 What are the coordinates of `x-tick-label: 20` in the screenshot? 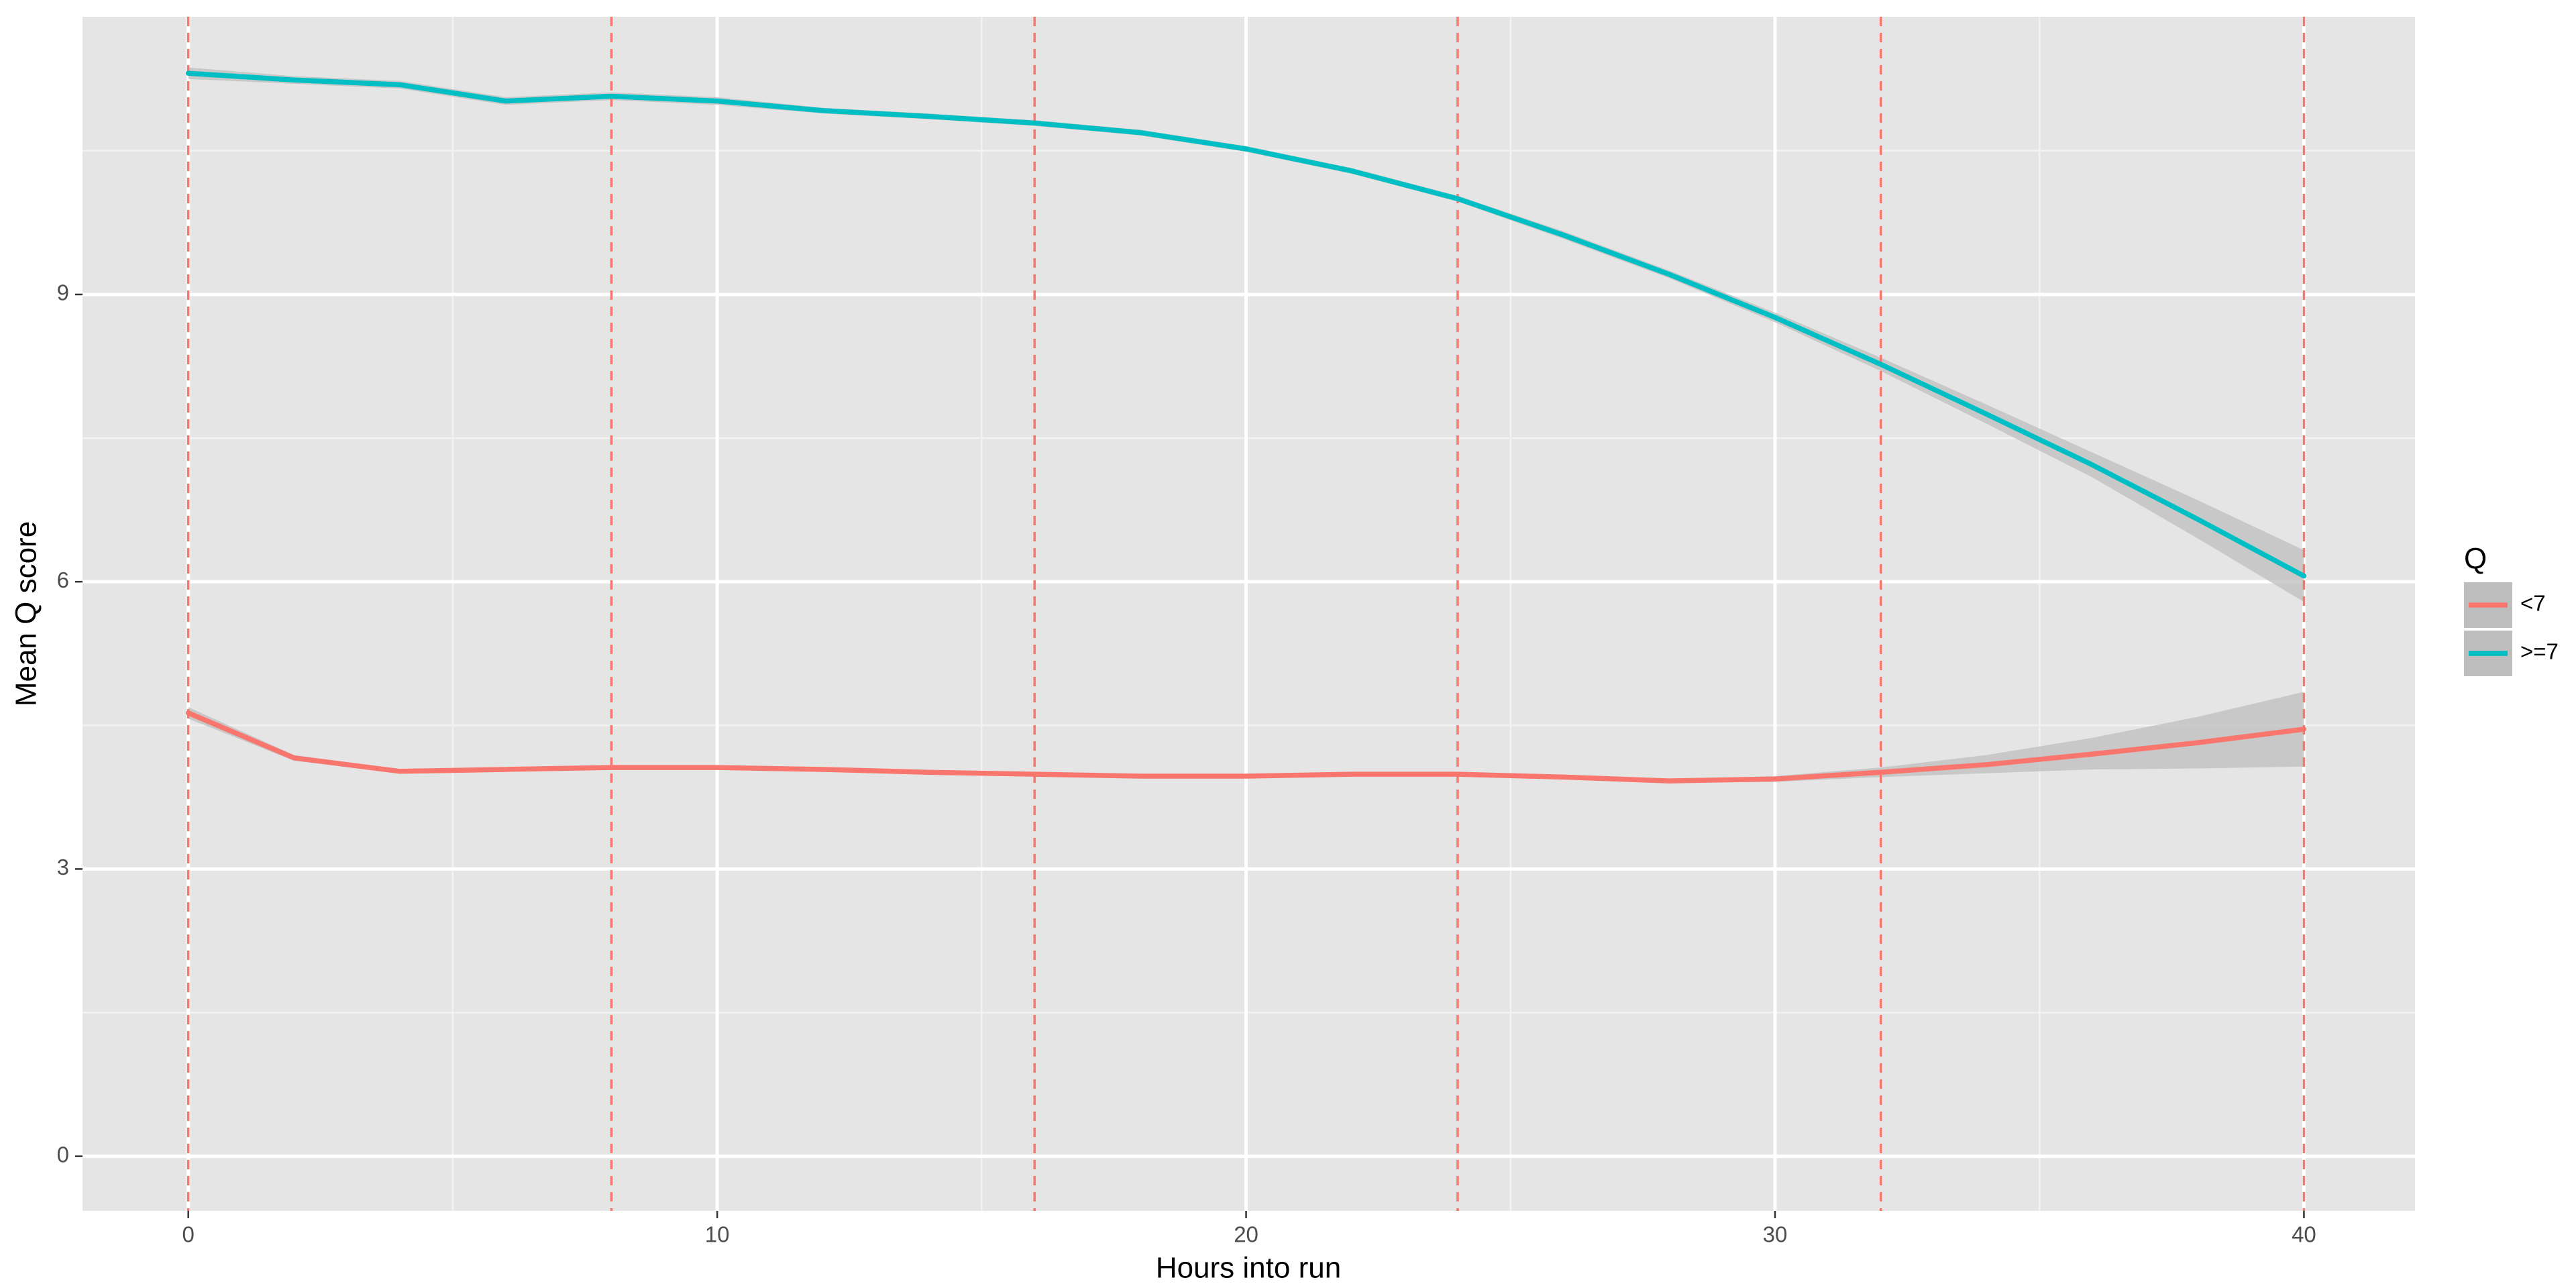 It's located at (1246, 1234).